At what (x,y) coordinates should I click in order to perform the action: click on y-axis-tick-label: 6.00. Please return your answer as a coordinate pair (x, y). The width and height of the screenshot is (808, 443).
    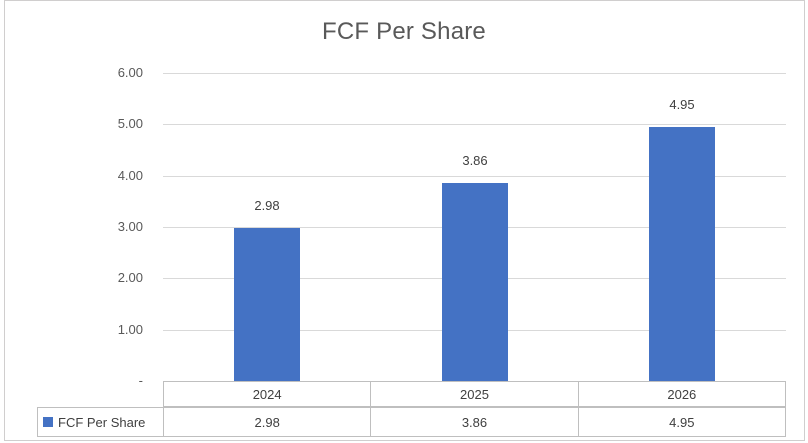
    Looking at the image, I should click on (130, 72).